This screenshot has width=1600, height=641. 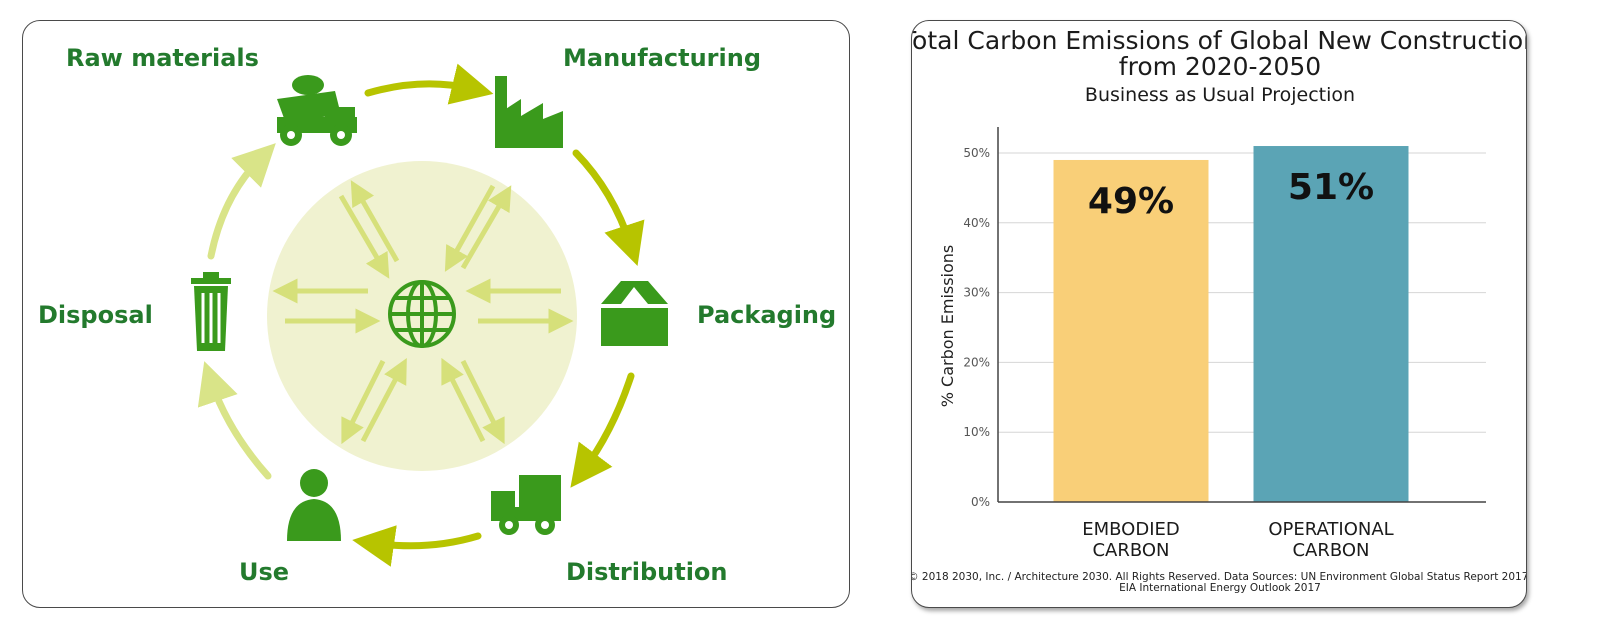 What do you see at coordinates (662, 58) in the screenshot?
I see `stage-label-manufacturing: Manufacturing` at bounding box center [662, 58].